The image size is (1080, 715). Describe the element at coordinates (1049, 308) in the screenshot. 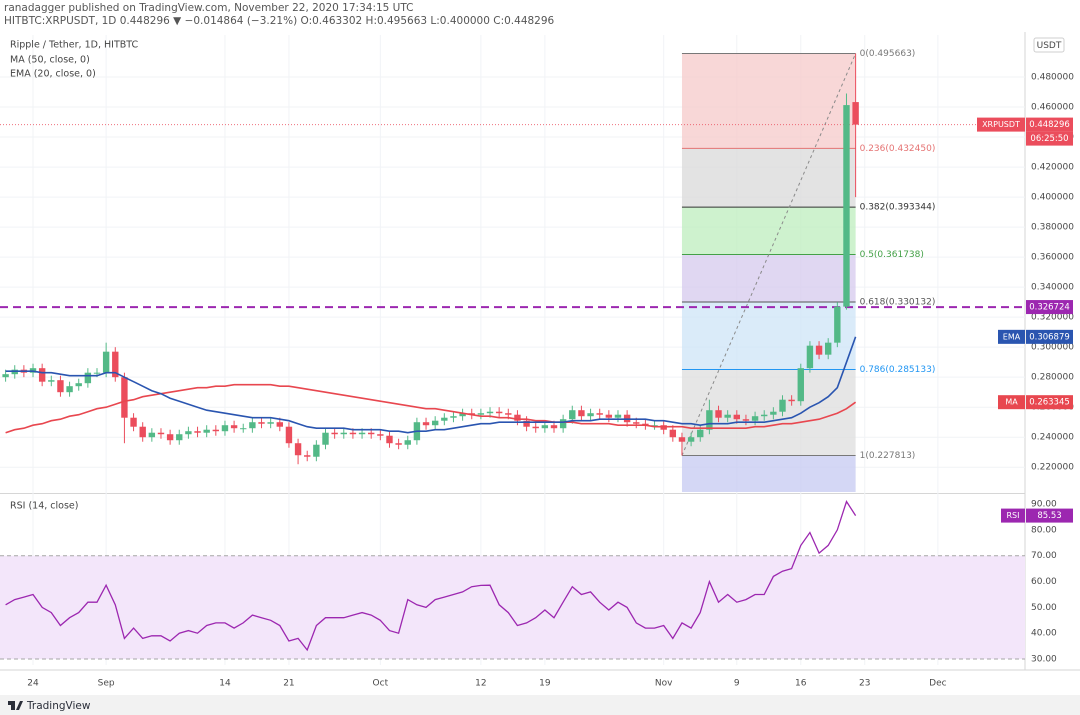

I see `badge-value: 0.326724` at that location.